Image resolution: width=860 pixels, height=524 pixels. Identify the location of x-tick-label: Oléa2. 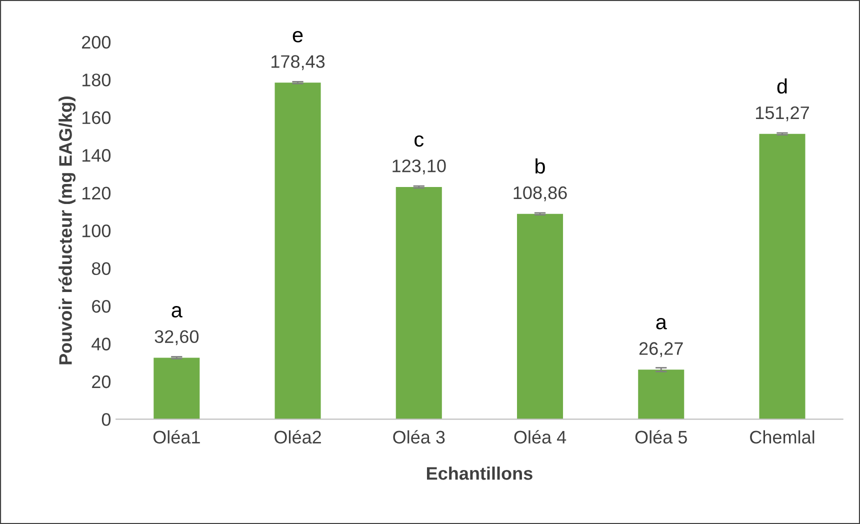
(297, 437).